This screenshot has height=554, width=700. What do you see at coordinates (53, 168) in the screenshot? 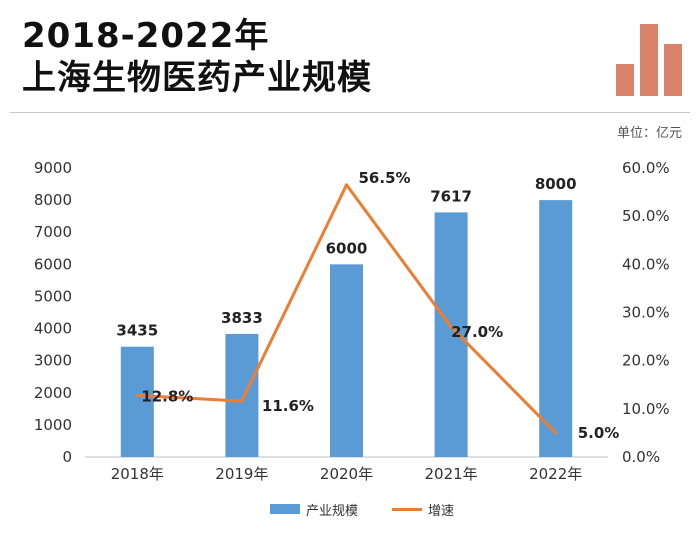
I see `left-axis-tick-9000: 9000` at bounding box center [53, 168].